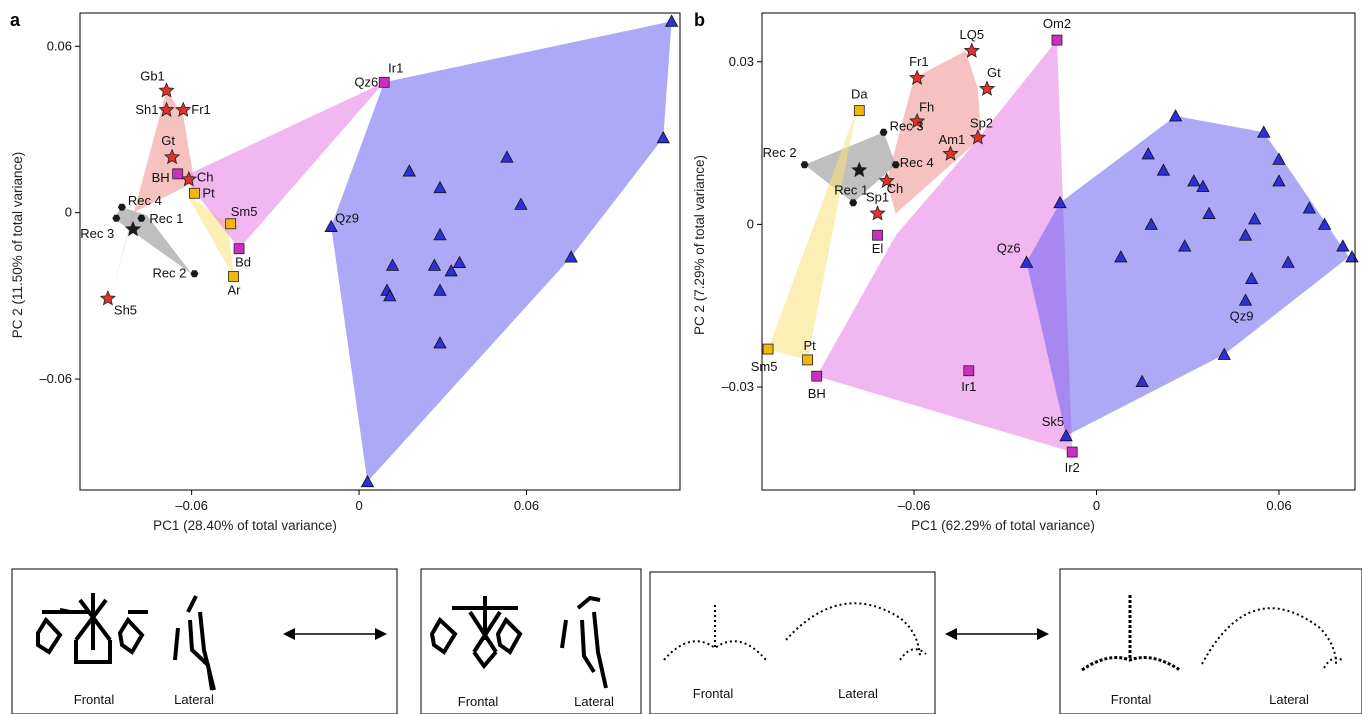 This screenshot has height=714, width=1362. What do you see at coordinates (1187, 276) in the screenshot?
I see `hull-blue-b` at bounding box center [1187, 276].